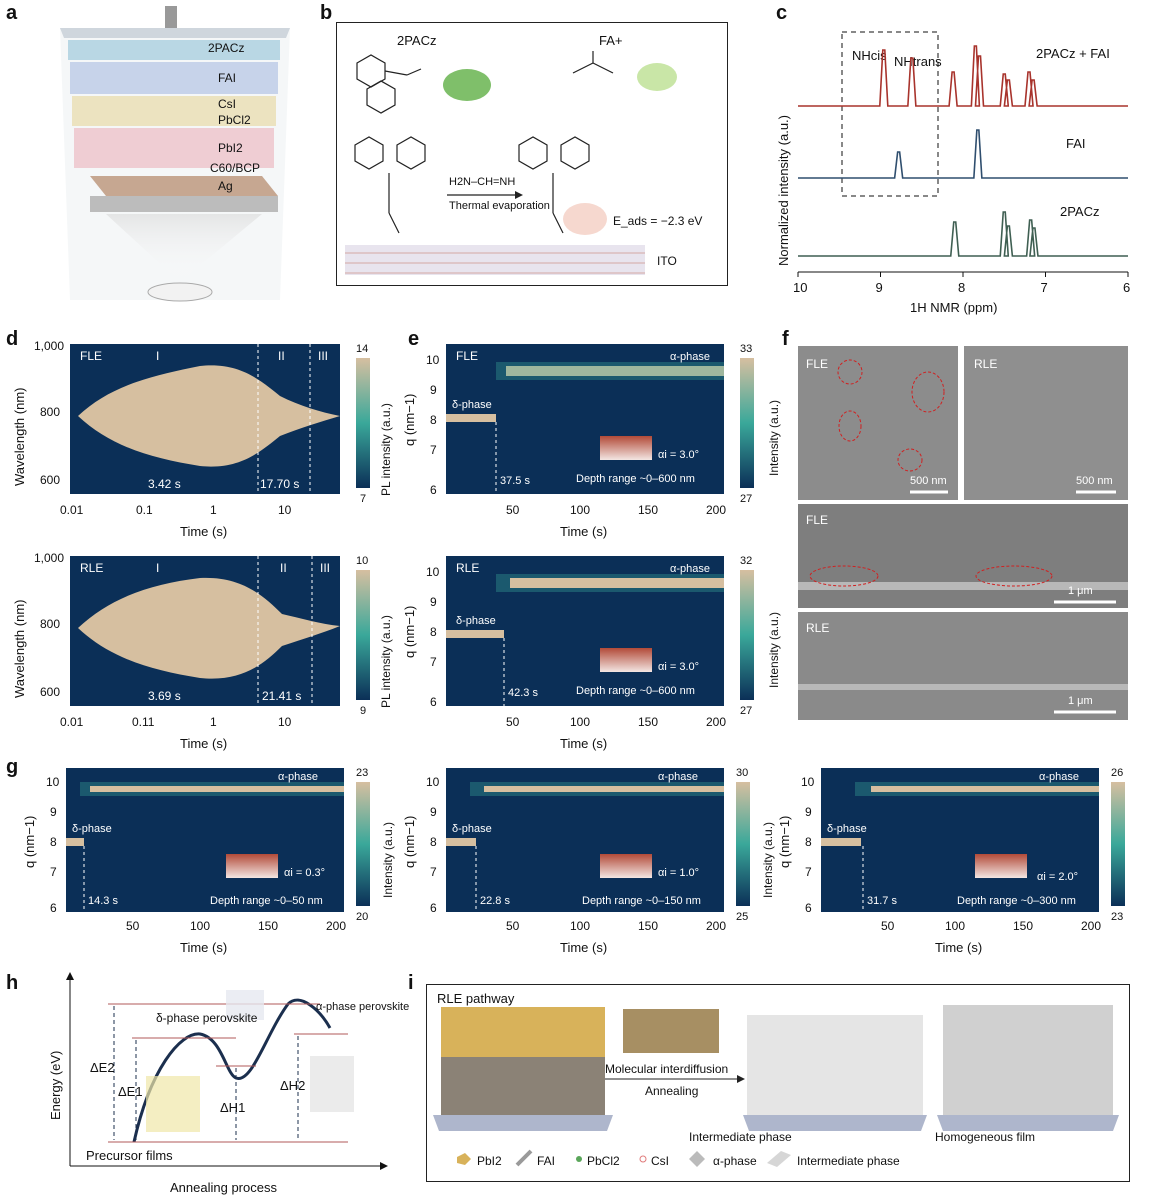  What do you see at coordinates (495, 901) in the screenshot?
I see `g2-time: 22.8 s` at bounding box center [495, 901].